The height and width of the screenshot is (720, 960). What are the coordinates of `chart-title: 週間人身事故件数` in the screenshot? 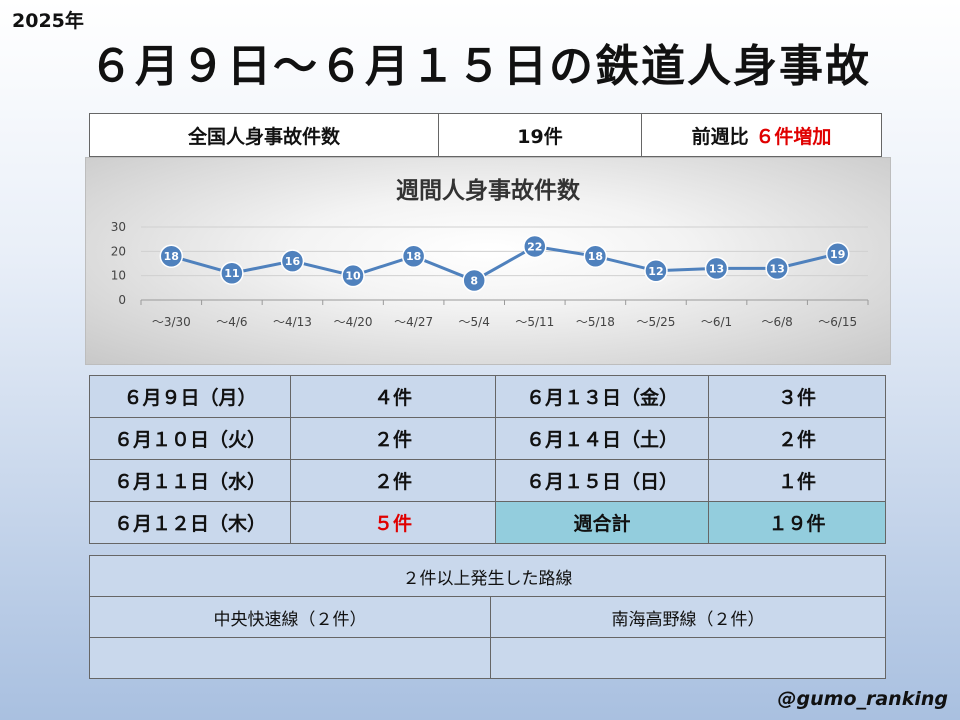 It's located at (488, 190).